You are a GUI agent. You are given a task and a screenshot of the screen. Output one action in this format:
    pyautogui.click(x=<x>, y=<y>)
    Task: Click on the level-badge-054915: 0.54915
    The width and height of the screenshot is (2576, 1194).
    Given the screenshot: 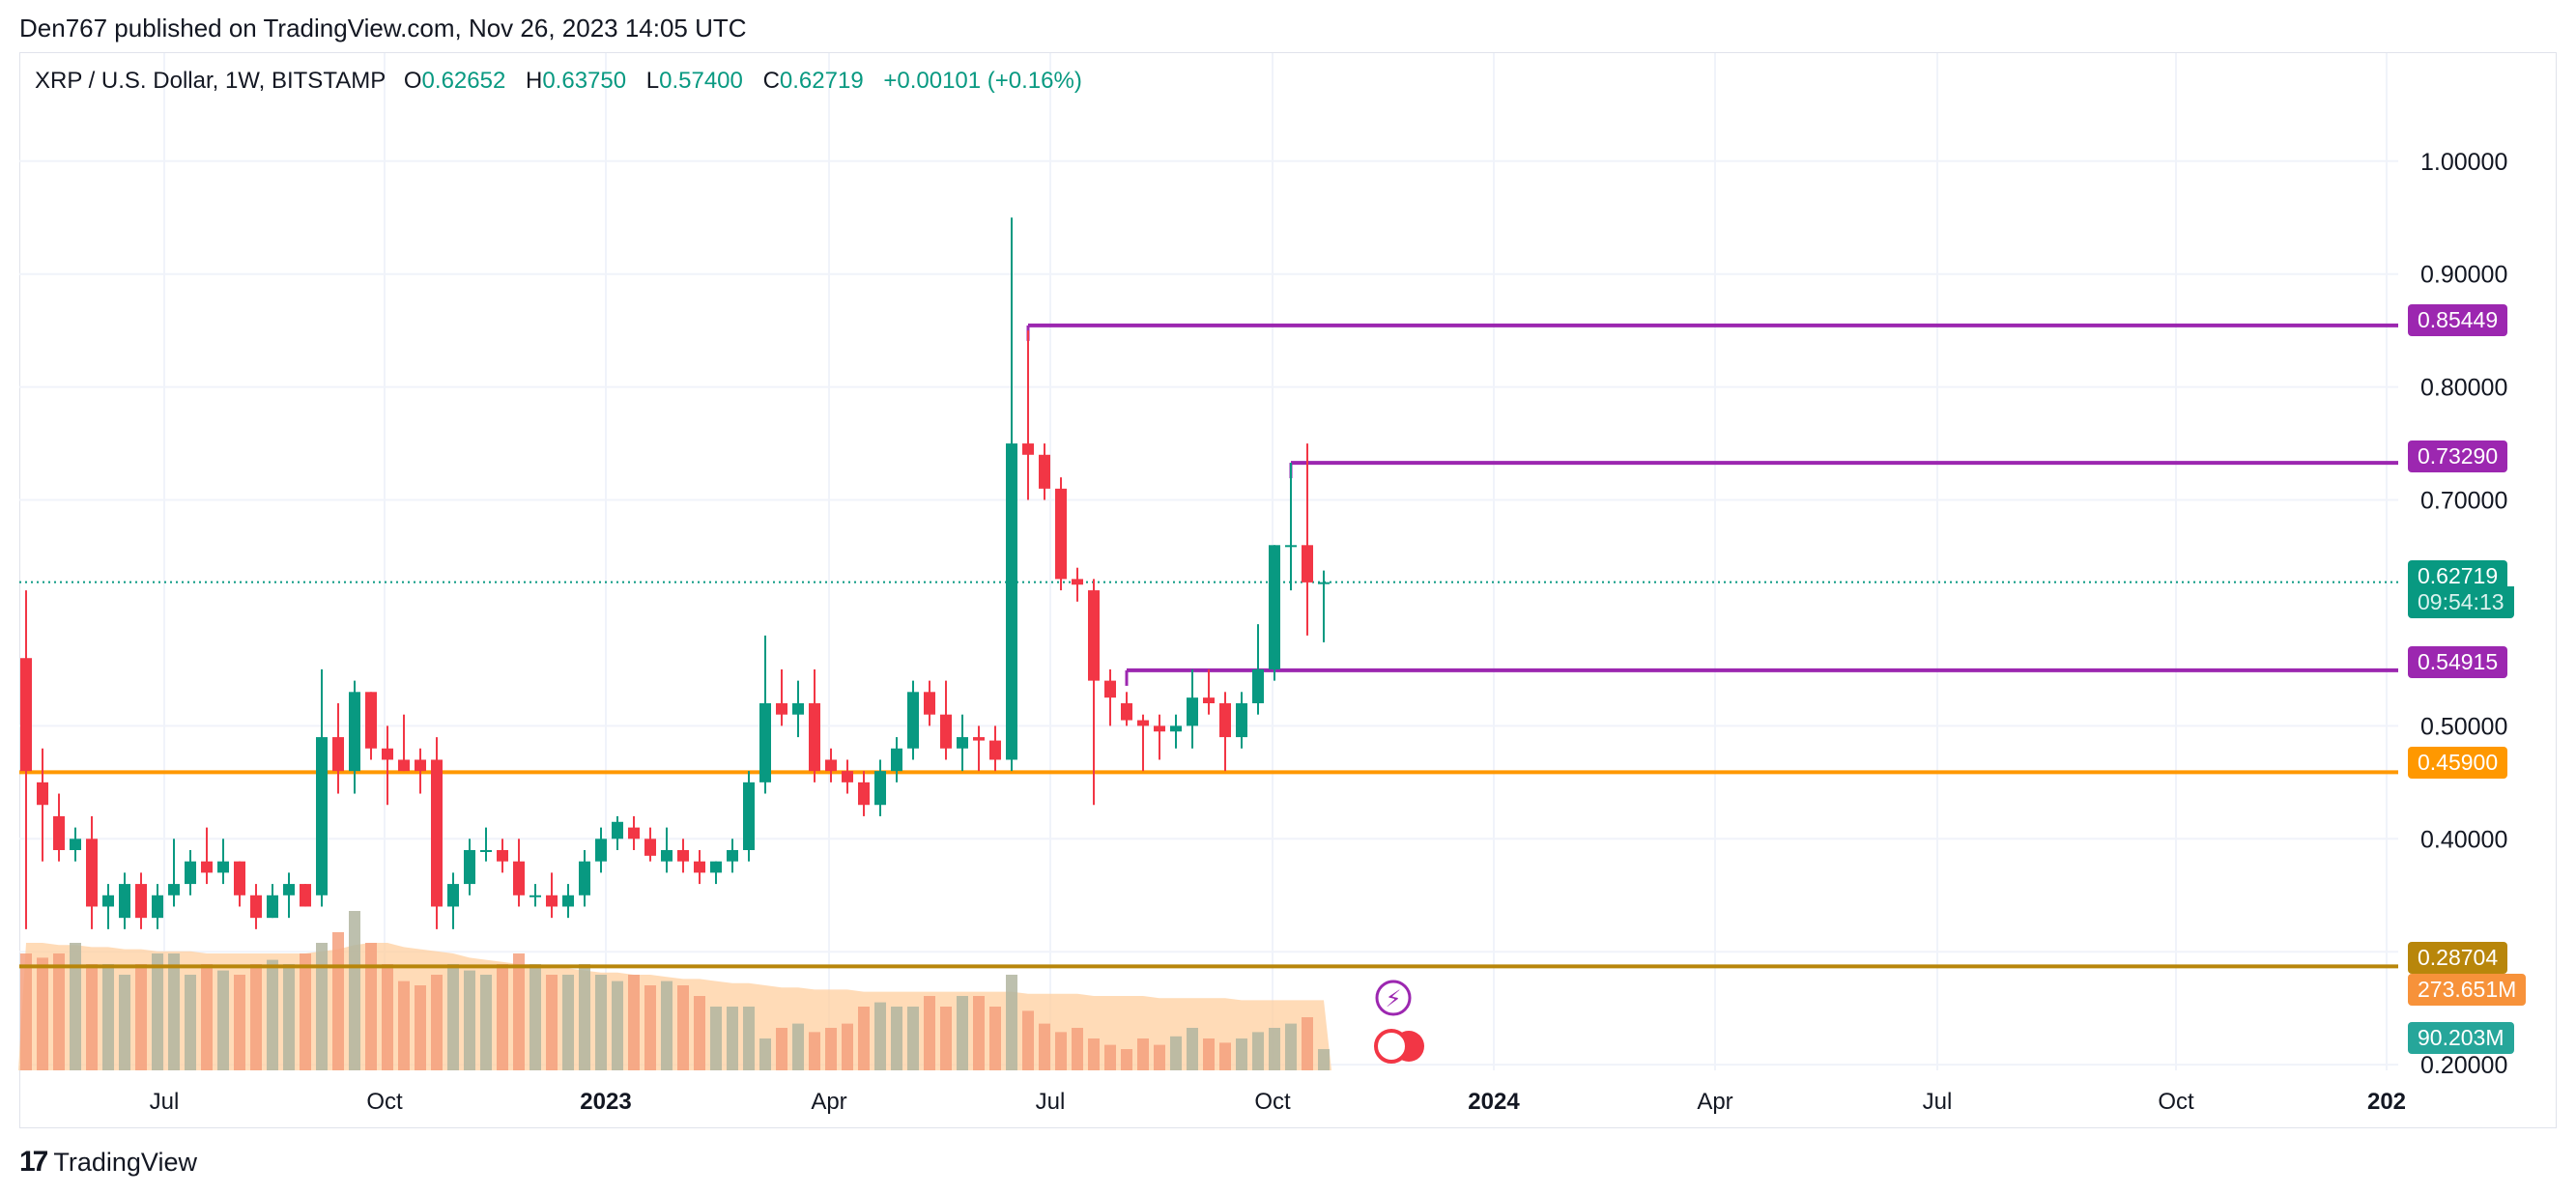 What is the action you would take?
    pyautogui.click(x=2458, y=662)
    